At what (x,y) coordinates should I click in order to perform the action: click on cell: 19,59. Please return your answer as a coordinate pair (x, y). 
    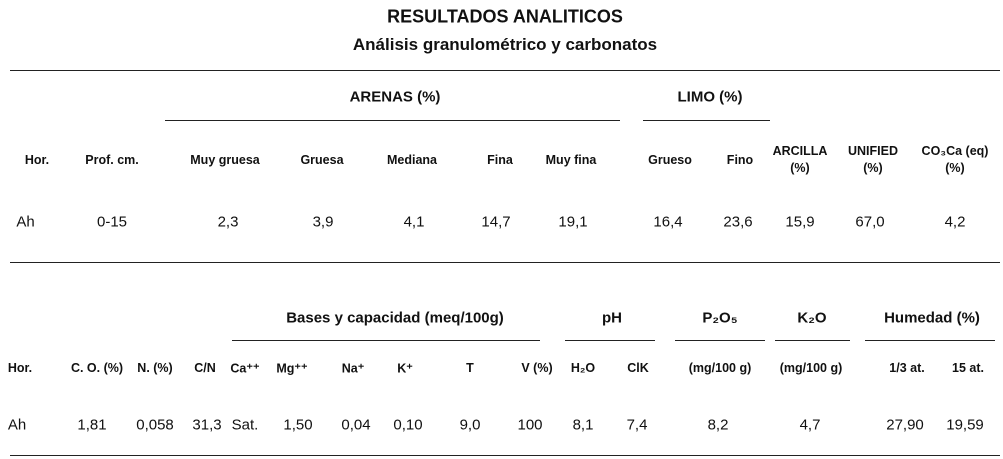
    Looking at the image, I should click on (965, 425).